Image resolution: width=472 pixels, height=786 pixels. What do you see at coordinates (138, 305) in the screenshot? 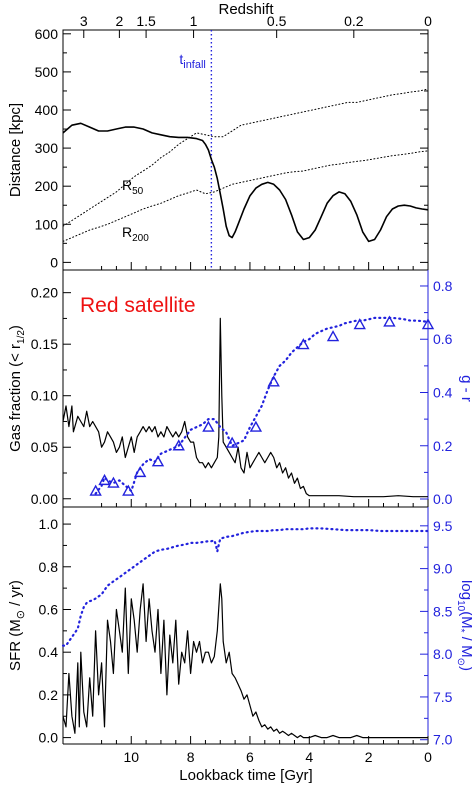
I see `chart-title: Red satellite` at bounding box center [138, 305].